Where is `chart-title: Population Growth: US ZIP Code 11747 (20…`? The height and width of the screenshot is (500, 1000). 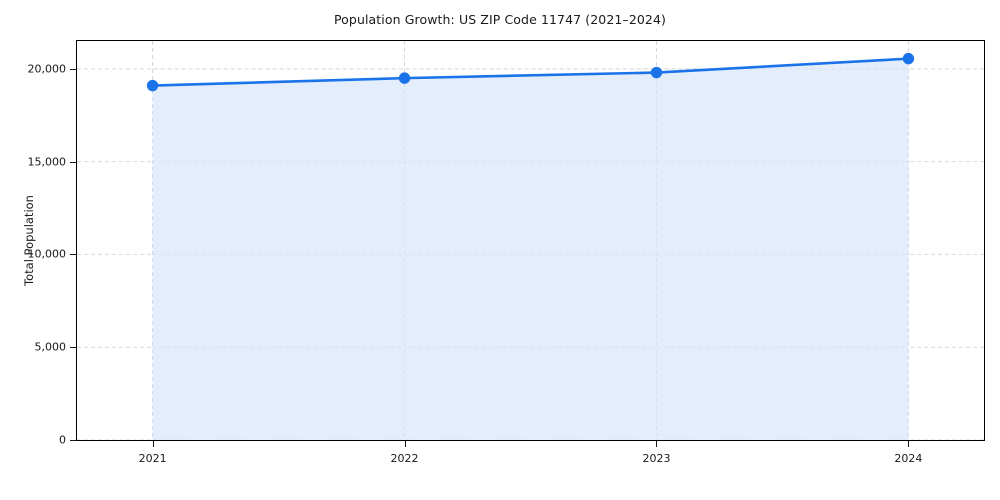 chart-title: Population Growth: US ZIP Code 11747 (20… is located at coordinates (500, 19).